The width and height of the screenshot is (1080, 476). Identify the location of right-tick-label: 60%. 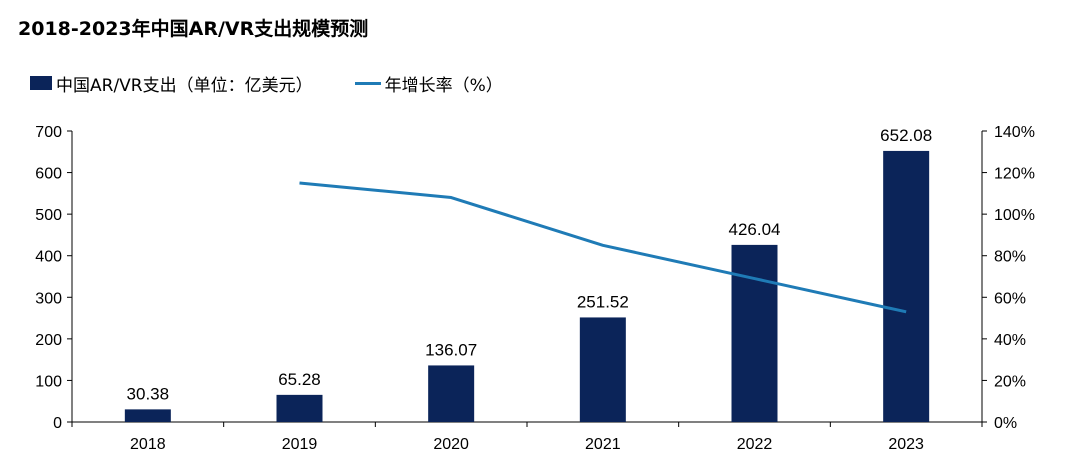
(1010, 298).